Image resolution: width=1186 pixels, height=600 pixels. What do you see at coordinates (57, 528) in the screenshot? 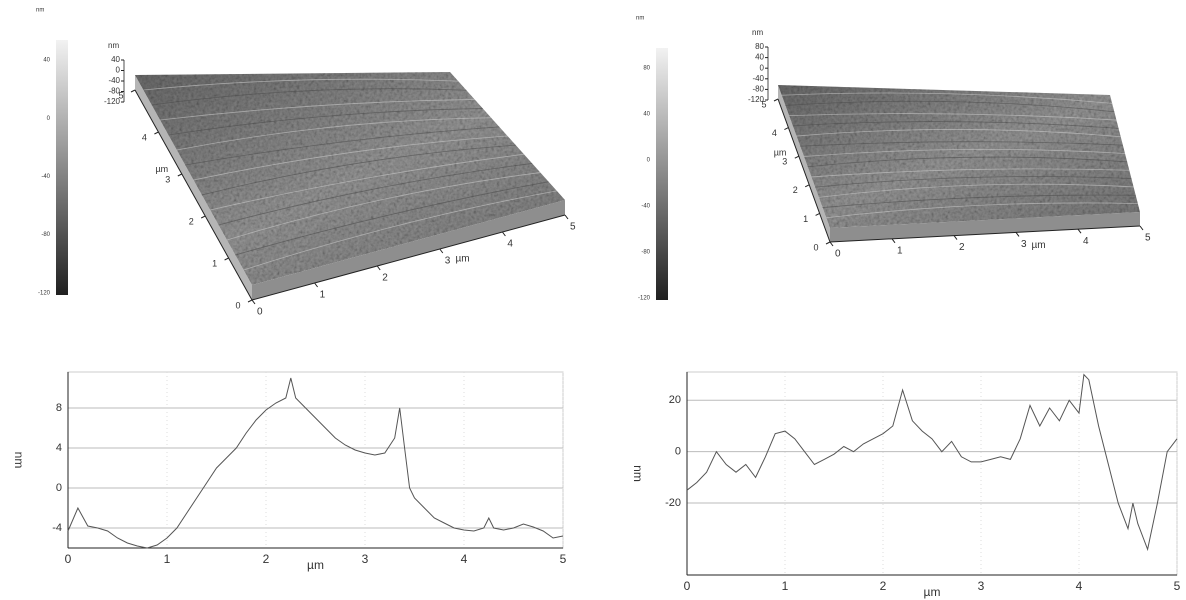
I see `y-tick-label: -4` at bounding box center [57, 528].